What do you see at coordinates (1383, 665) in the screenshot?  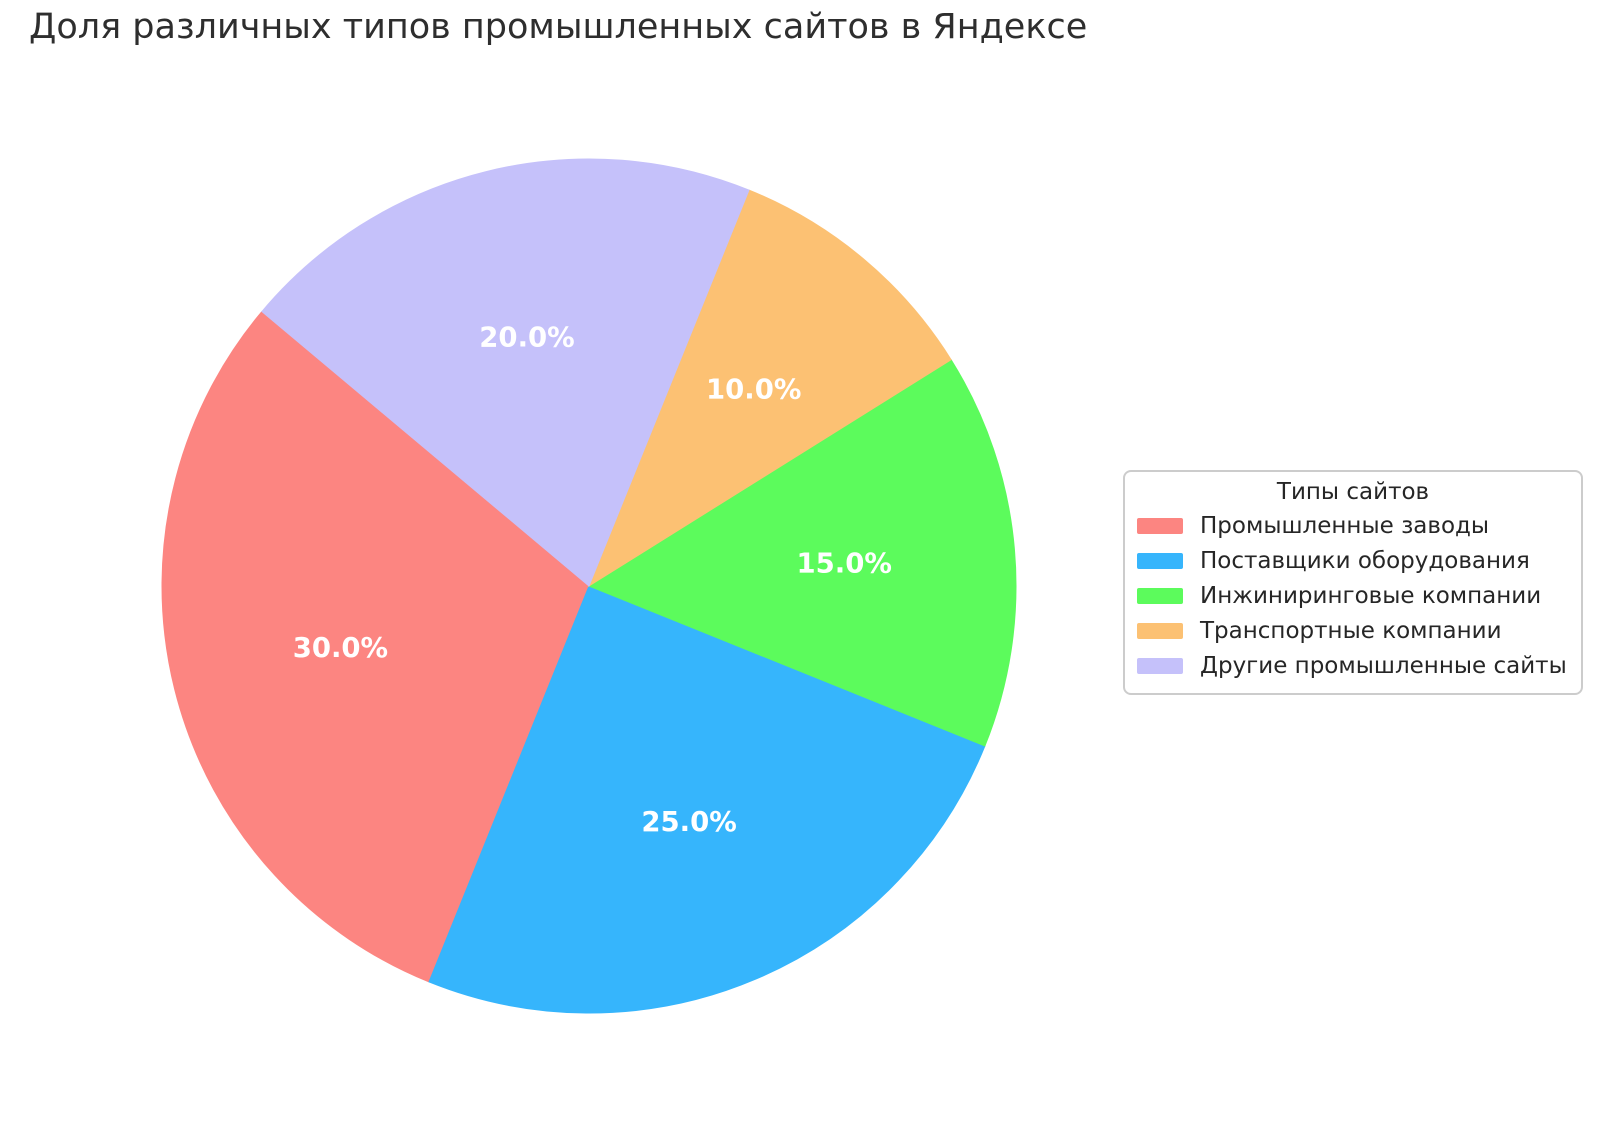 I see `legend-label-other-industrial-sites: Другие промышленные сайты` at bounding box center [1383, 665].